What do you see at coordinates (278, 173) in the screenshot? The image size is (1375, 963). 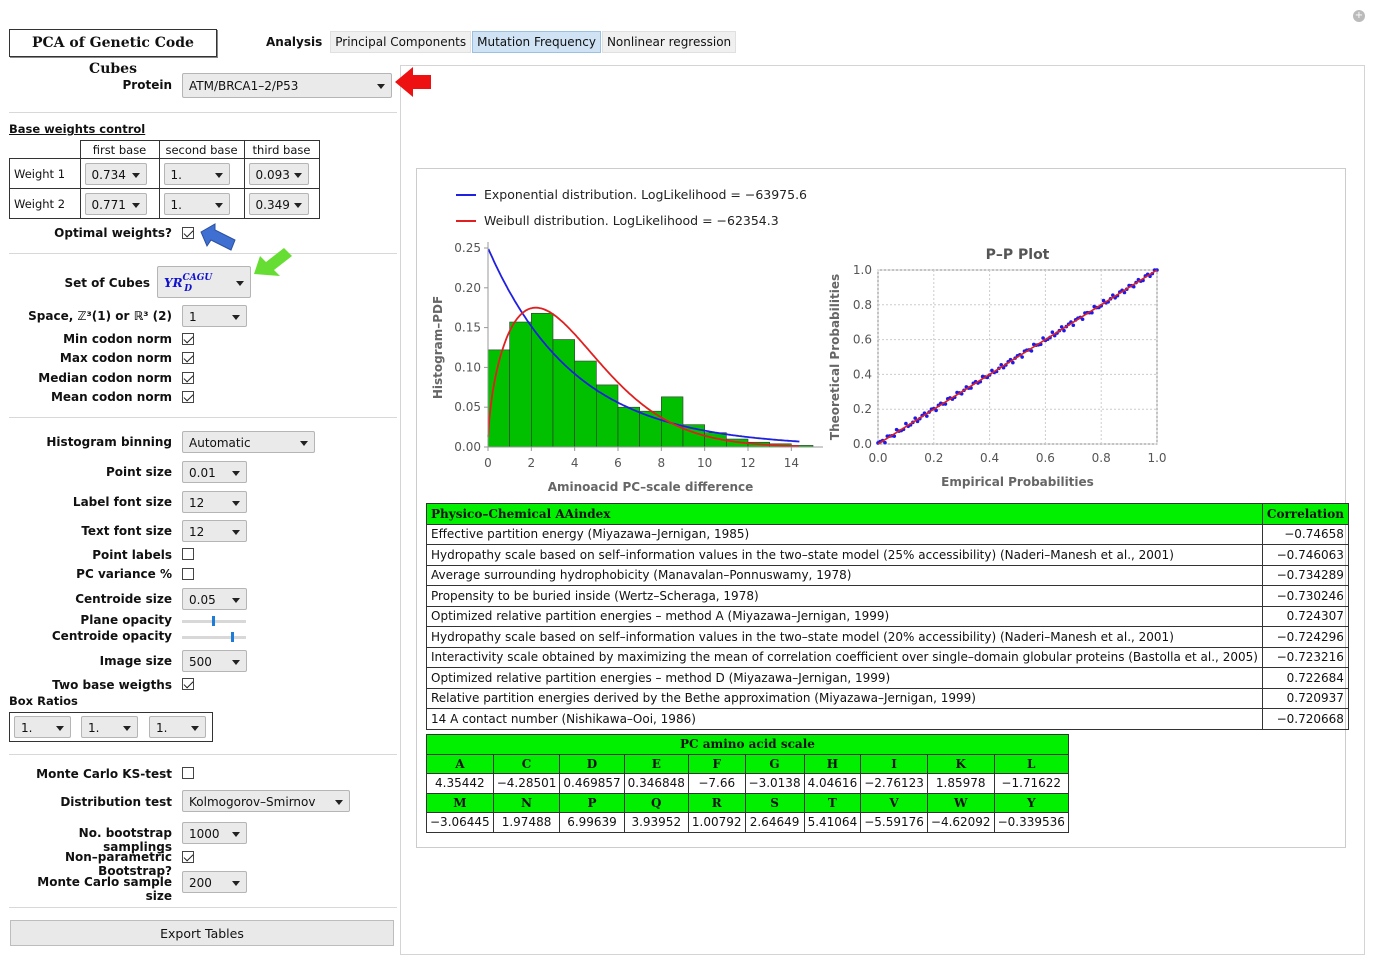 I see `weight1-third-select: 0.093` at bounding box center [278, 173].